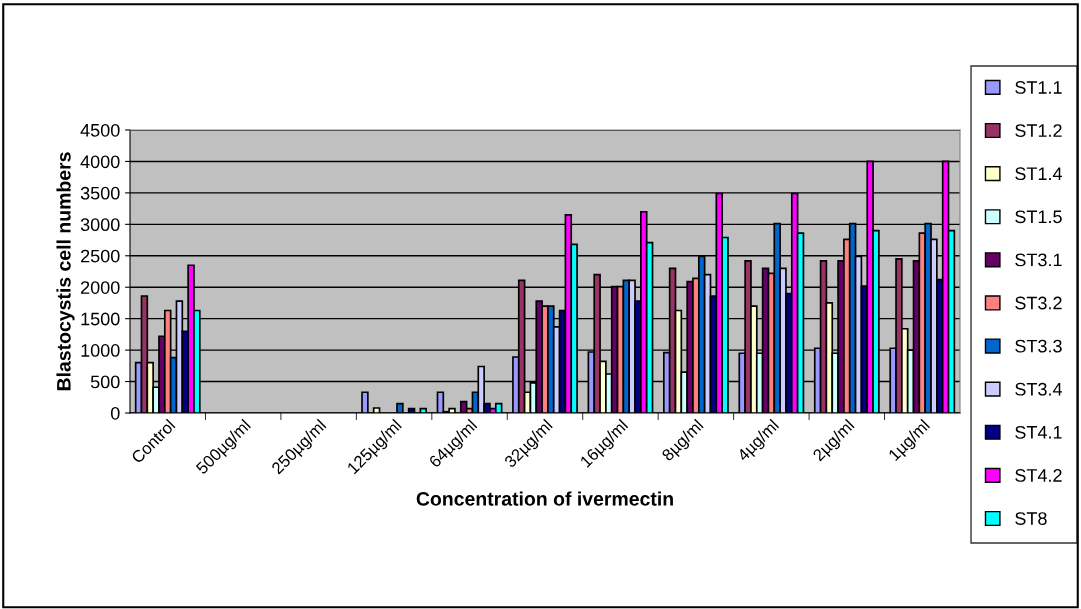 Image resolution: width=1081 pixels, height=609 pixels. What do you see at coordinates (1038, 217) in the screenshot?
I see `legend-label: ST1.5` at bounding box center [1038, 217].